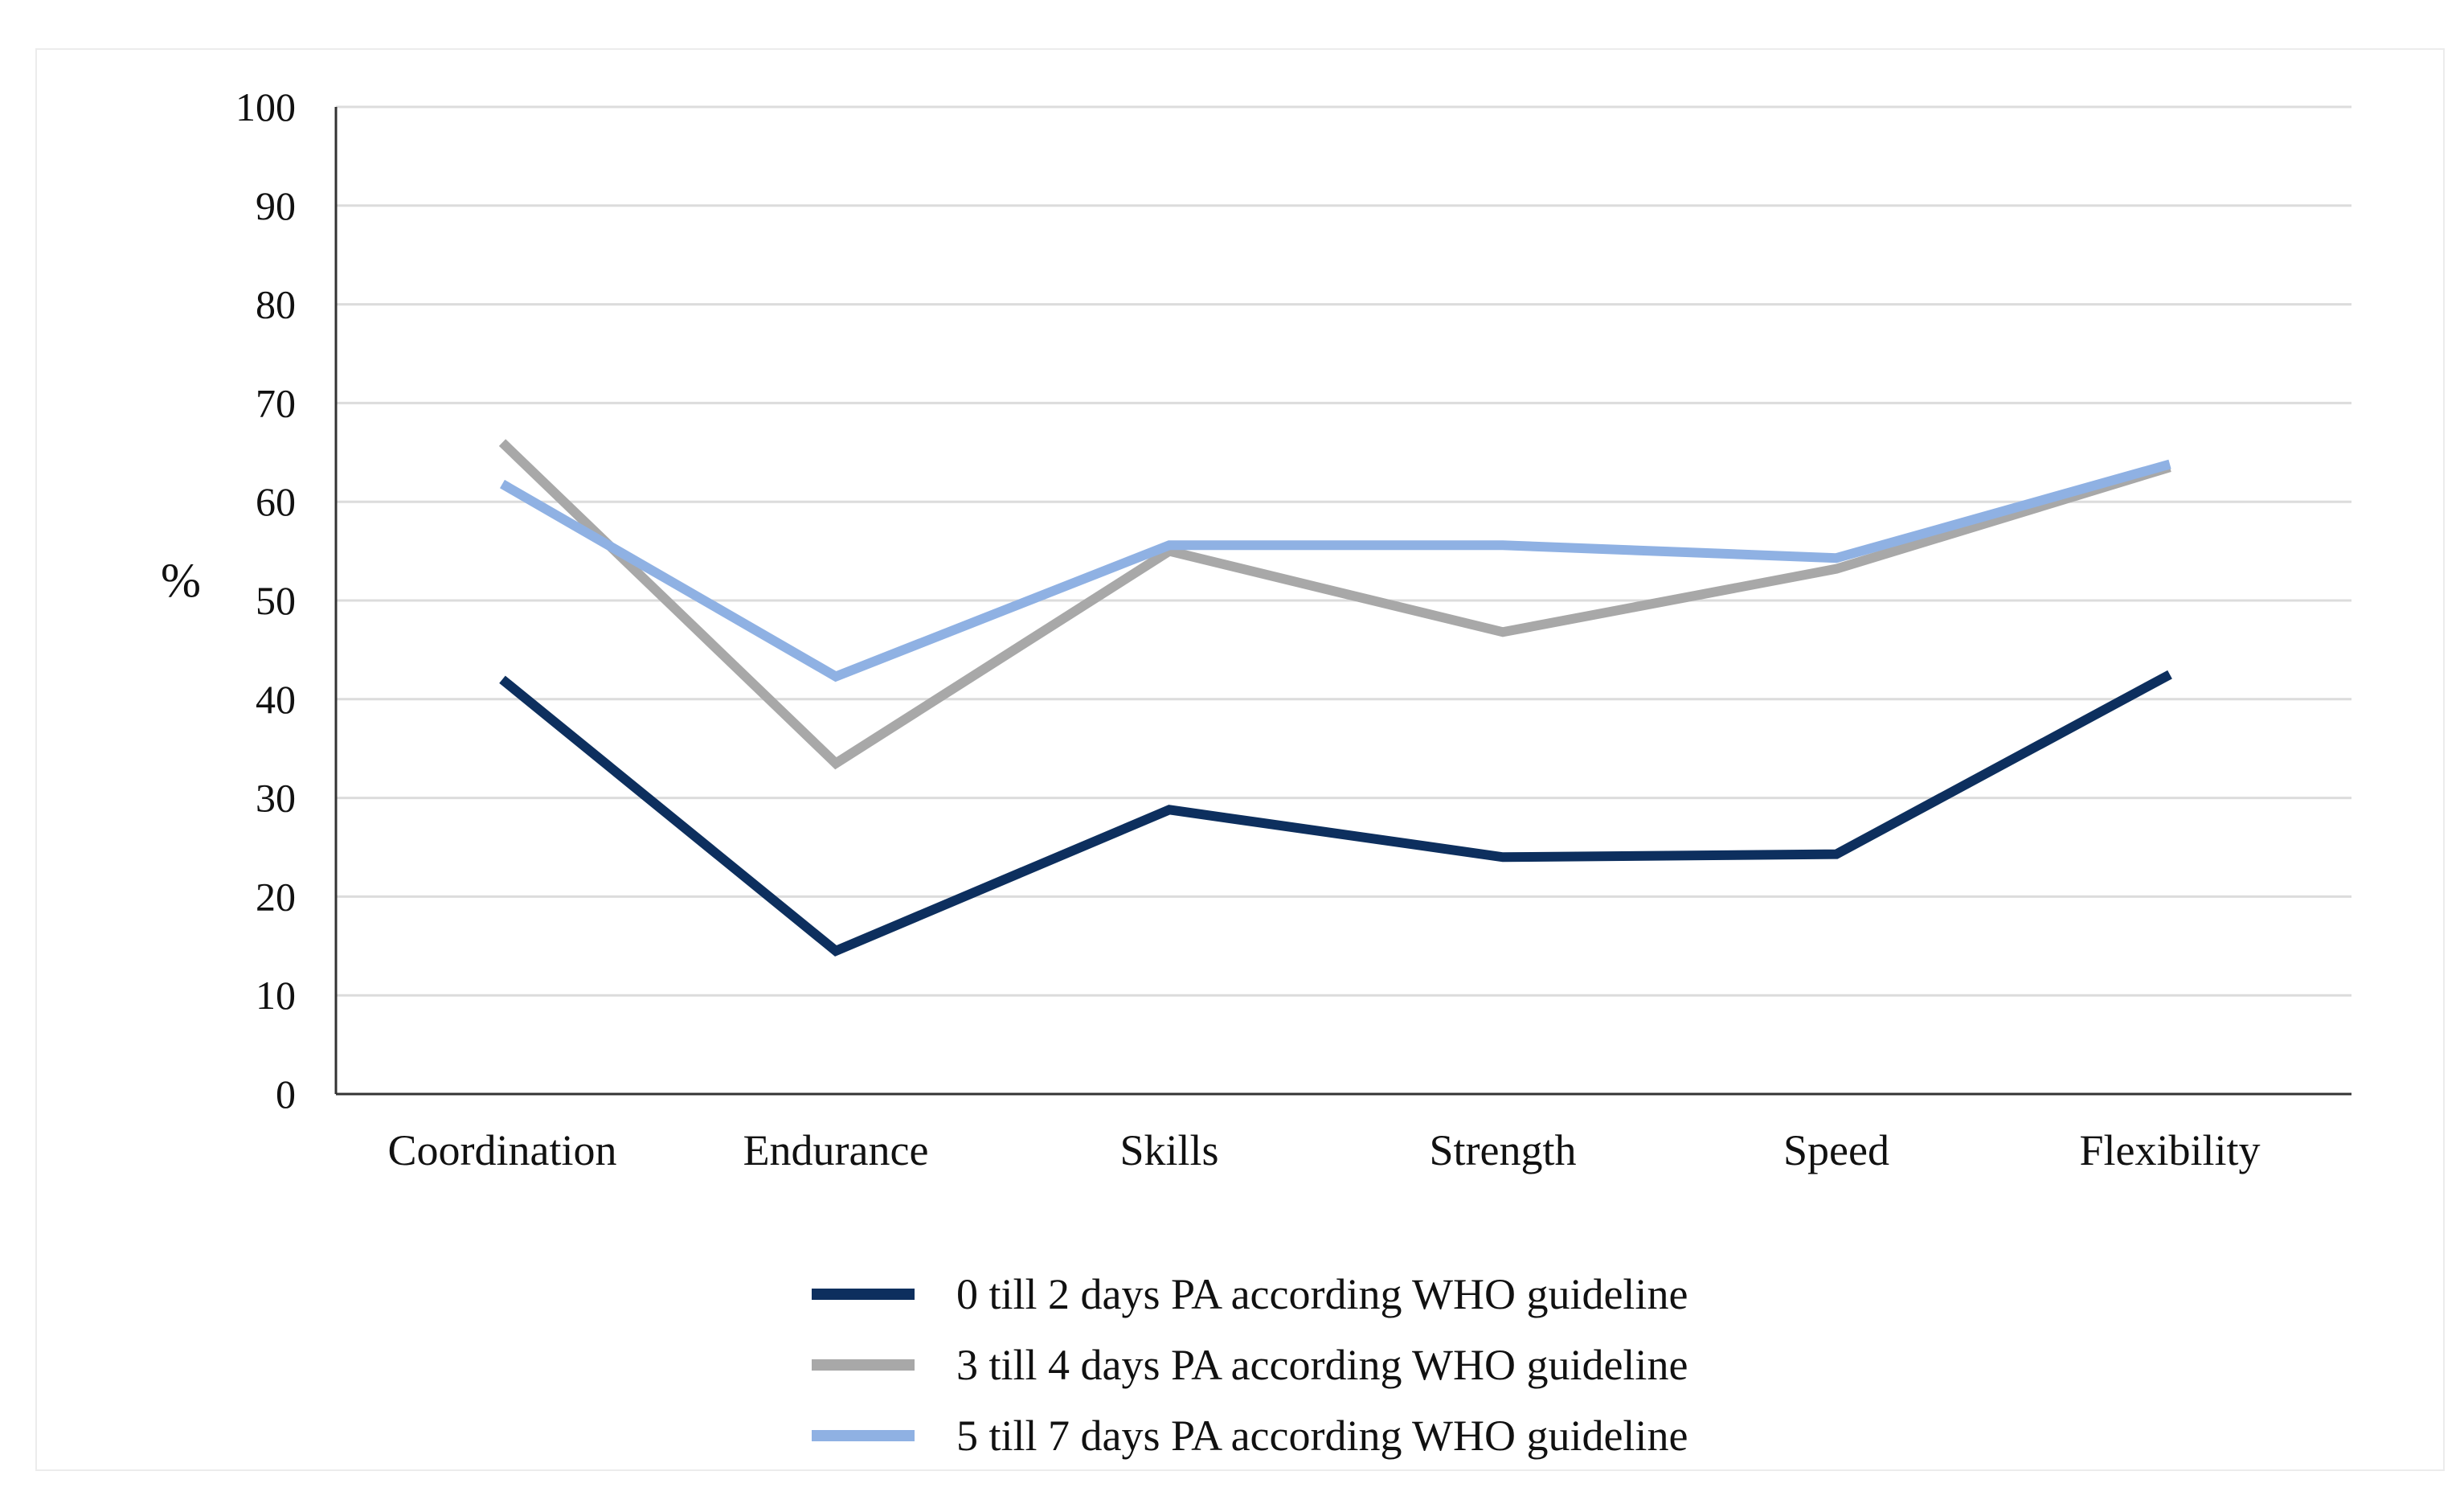  Describe the element at coordinates (276, 799) in the screenshot. I see `y-tick-label: 30` at that location.